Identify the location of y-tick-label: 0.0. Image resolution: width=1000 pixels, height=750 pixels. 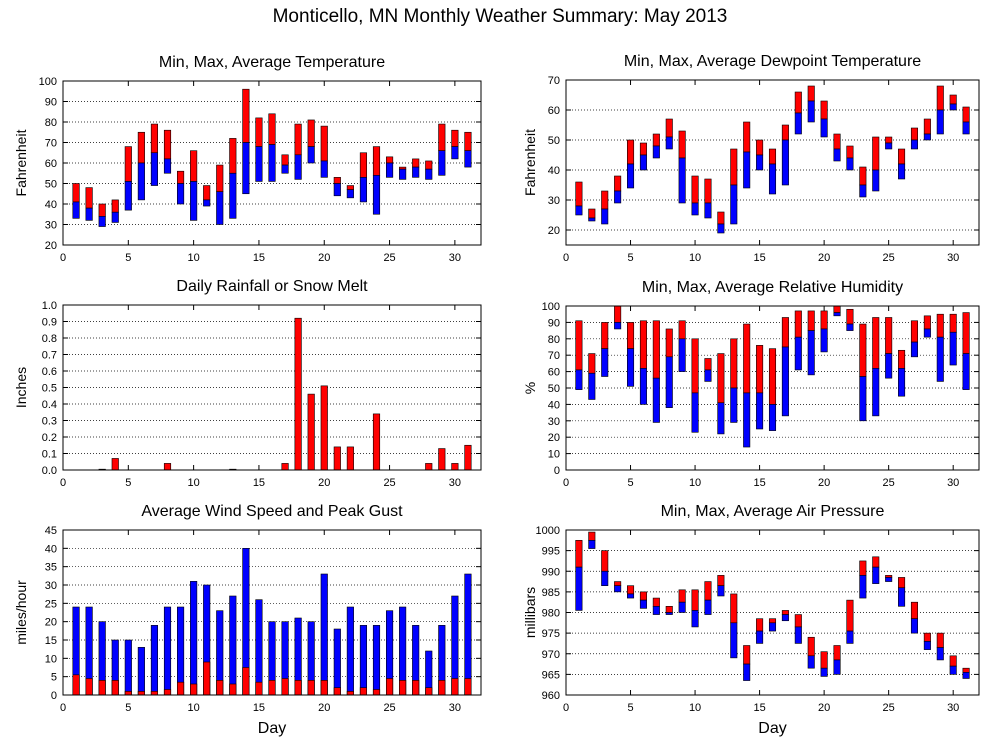
(49, 471).